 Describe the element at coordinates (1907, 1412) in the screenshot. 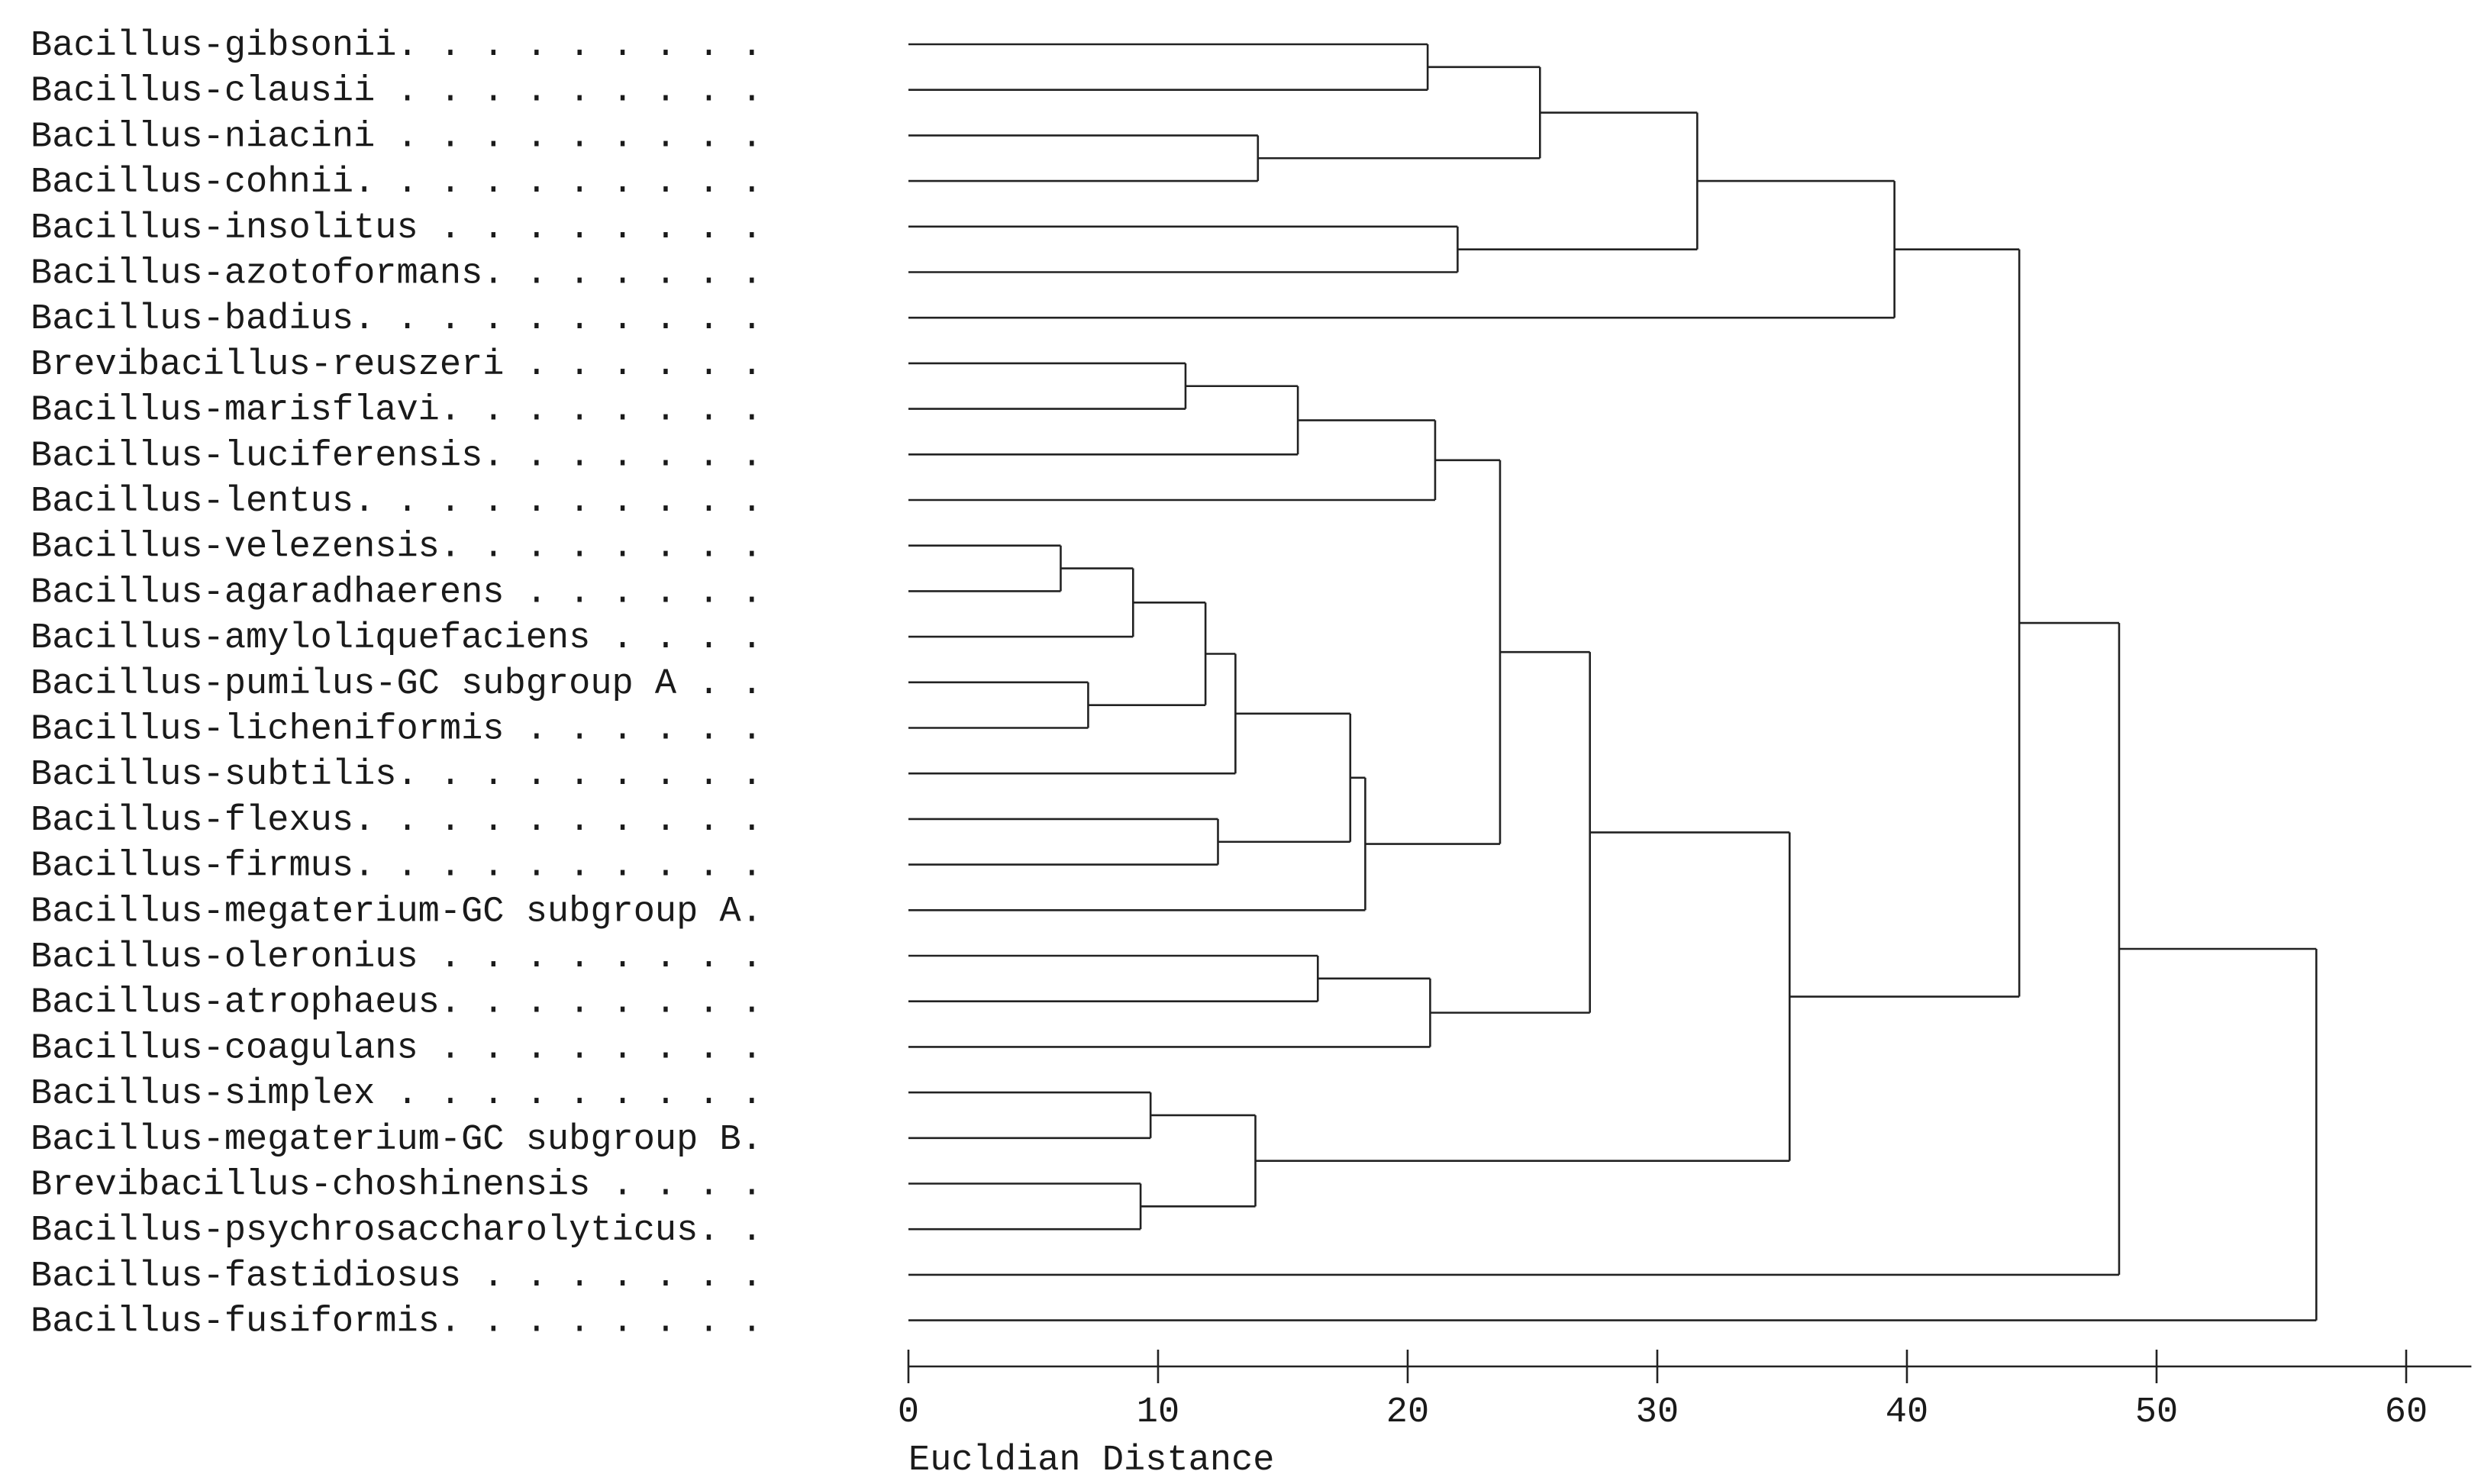

I see `x-tick-label: 40` at that location.